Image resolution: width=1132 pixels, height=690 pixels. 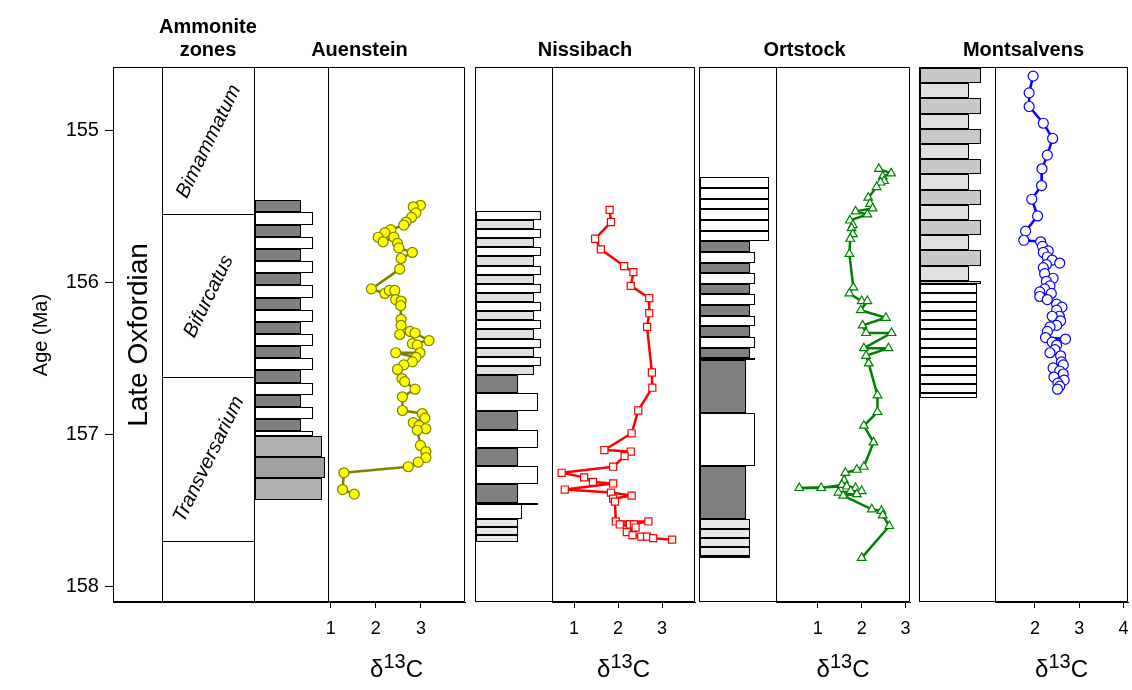 What do you see at coordinates (40, 334) in the screenshot?
I see `y-axis-title: Age (Ma)` at bounding box center [40, 334].